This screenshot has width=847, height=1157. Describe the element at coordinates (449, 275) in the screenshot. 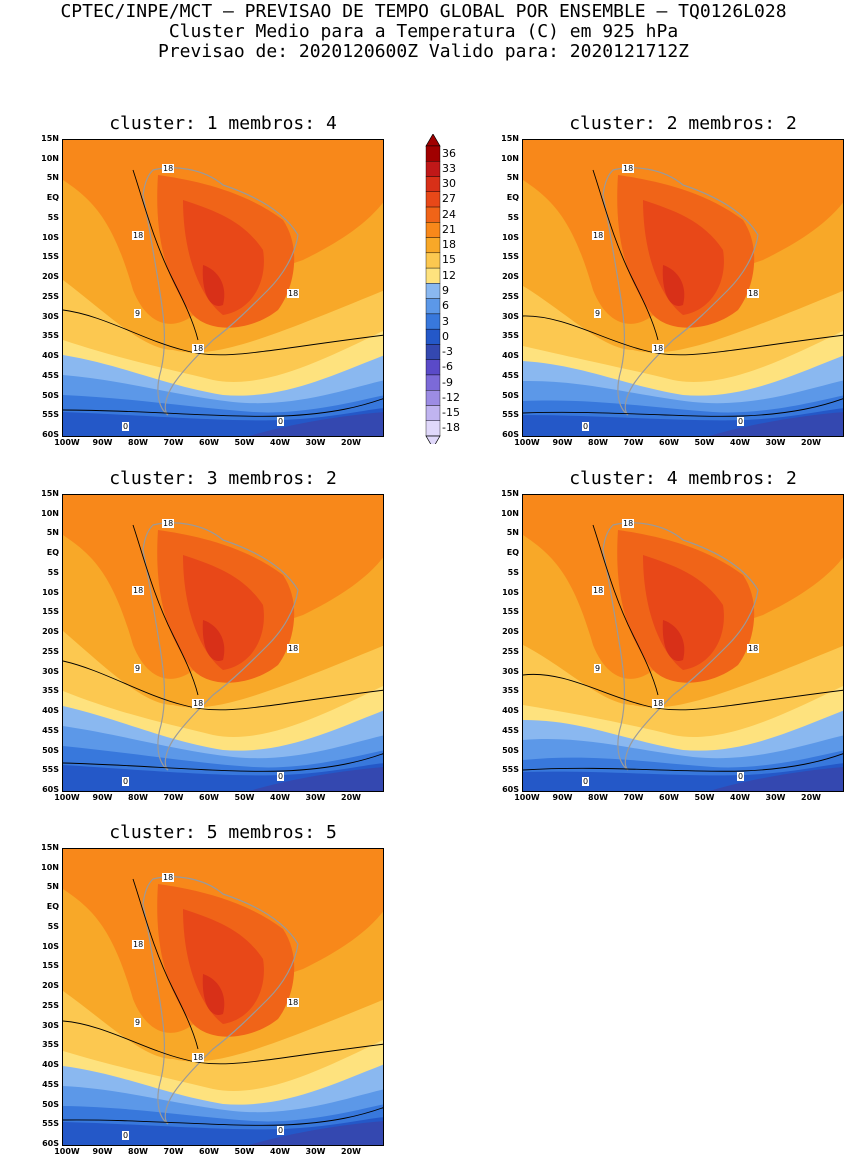

I see `colorbar-label: 12` at that location.